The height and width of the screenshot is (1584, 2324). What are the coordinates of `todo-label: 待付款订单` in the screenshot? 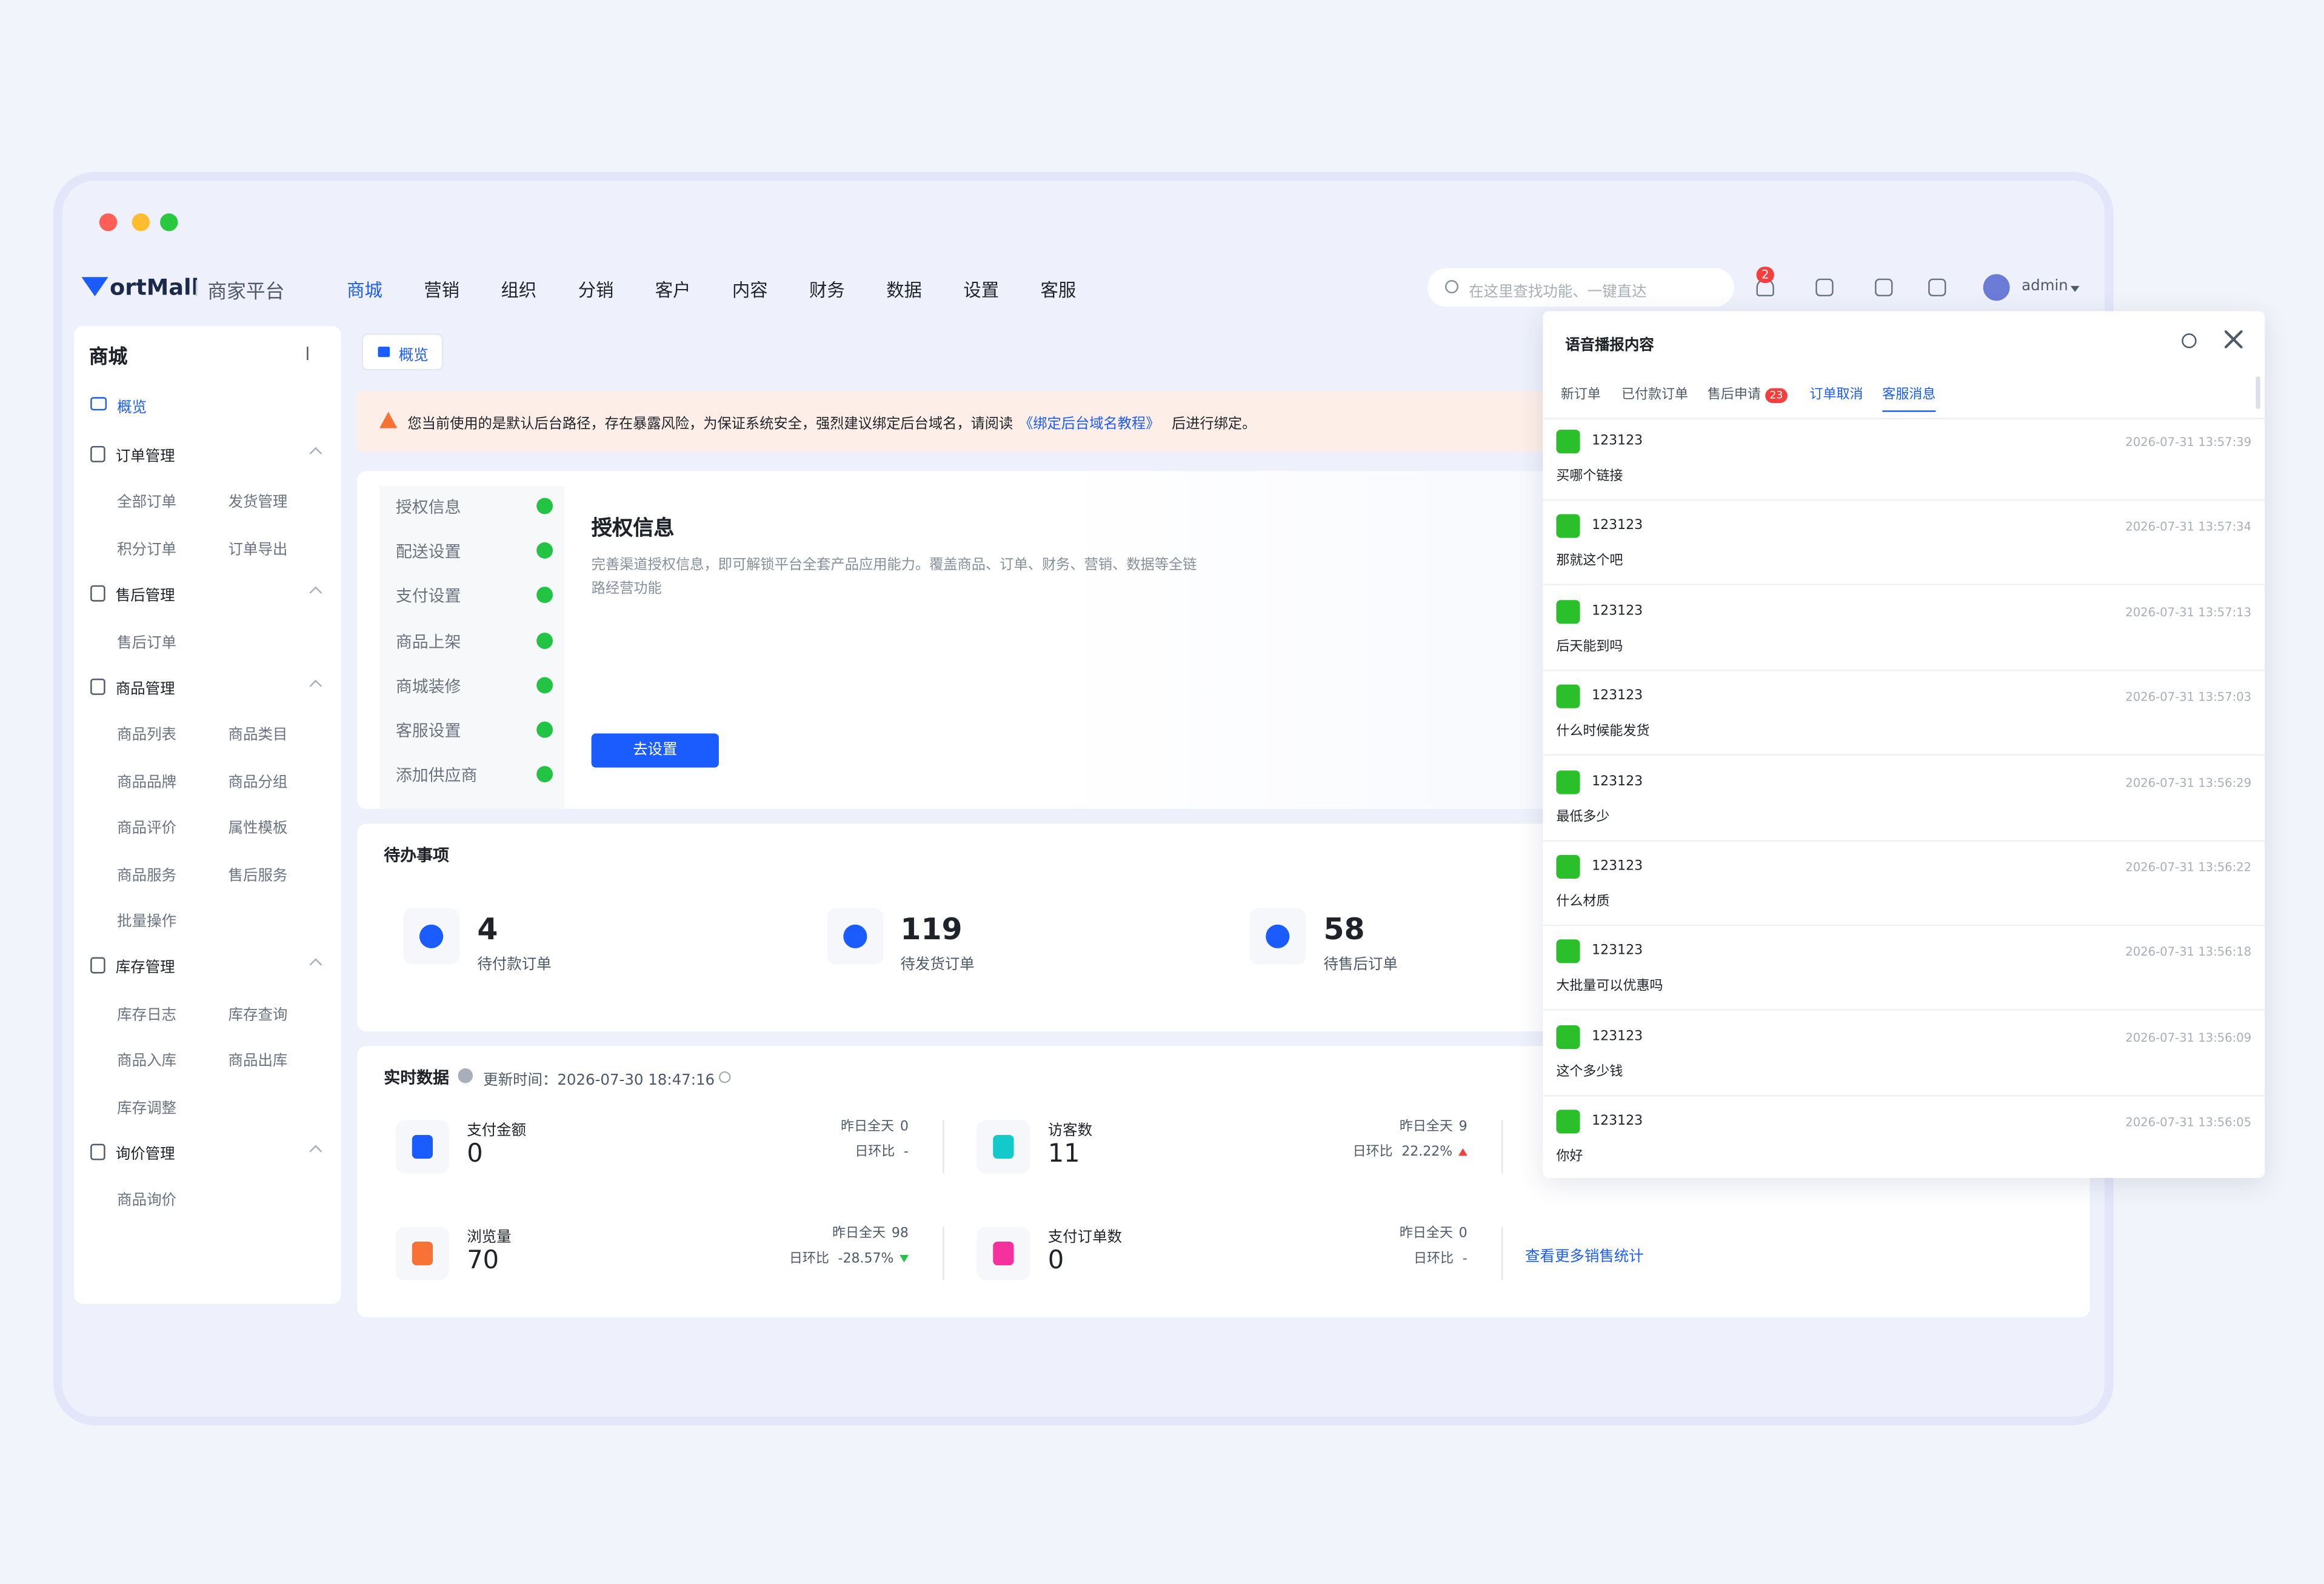 It's located at (514, 966).